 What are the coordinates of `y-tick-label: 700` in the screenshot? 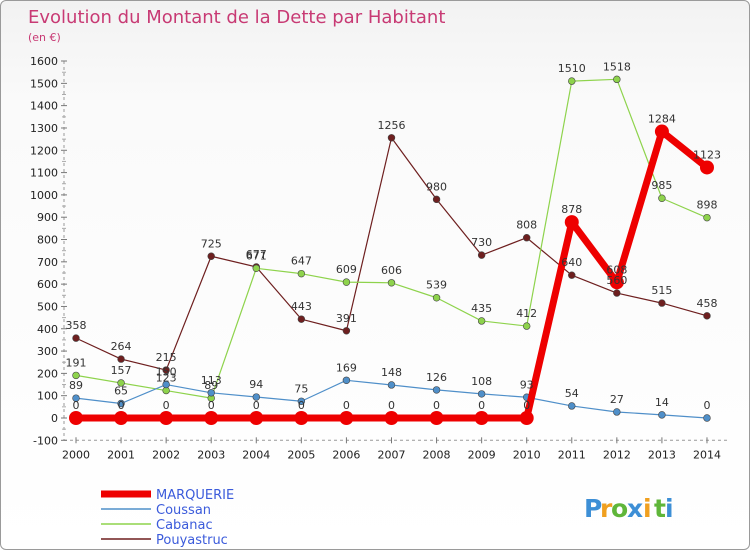 It's located at (47, 262).